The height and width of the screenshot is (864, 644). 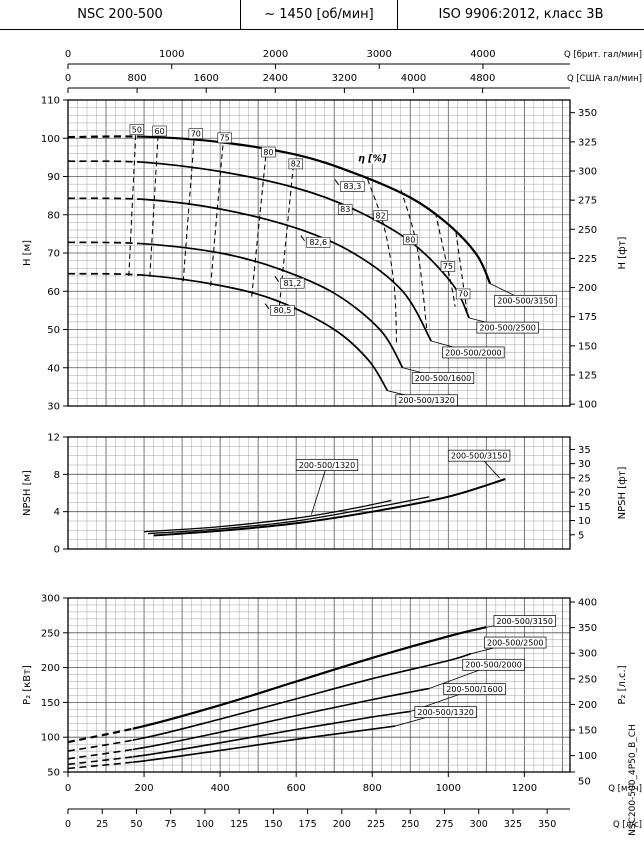 I want to click on svg-text: 8, so click(x=57, y=475).